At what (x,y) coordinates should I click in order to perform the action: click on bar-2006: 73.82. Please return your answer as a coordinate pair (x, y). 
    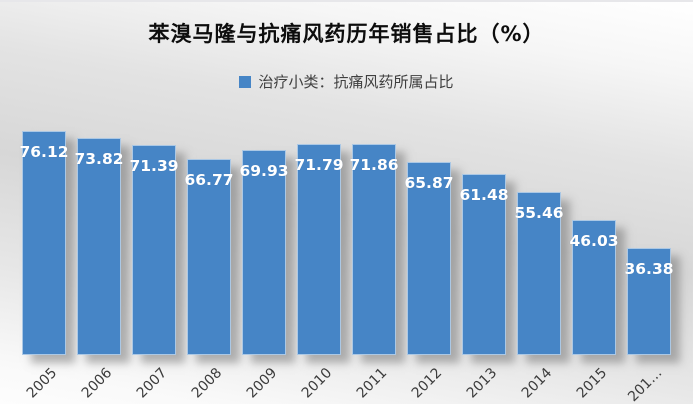
    Looking at the image, I should click on (99, 246).